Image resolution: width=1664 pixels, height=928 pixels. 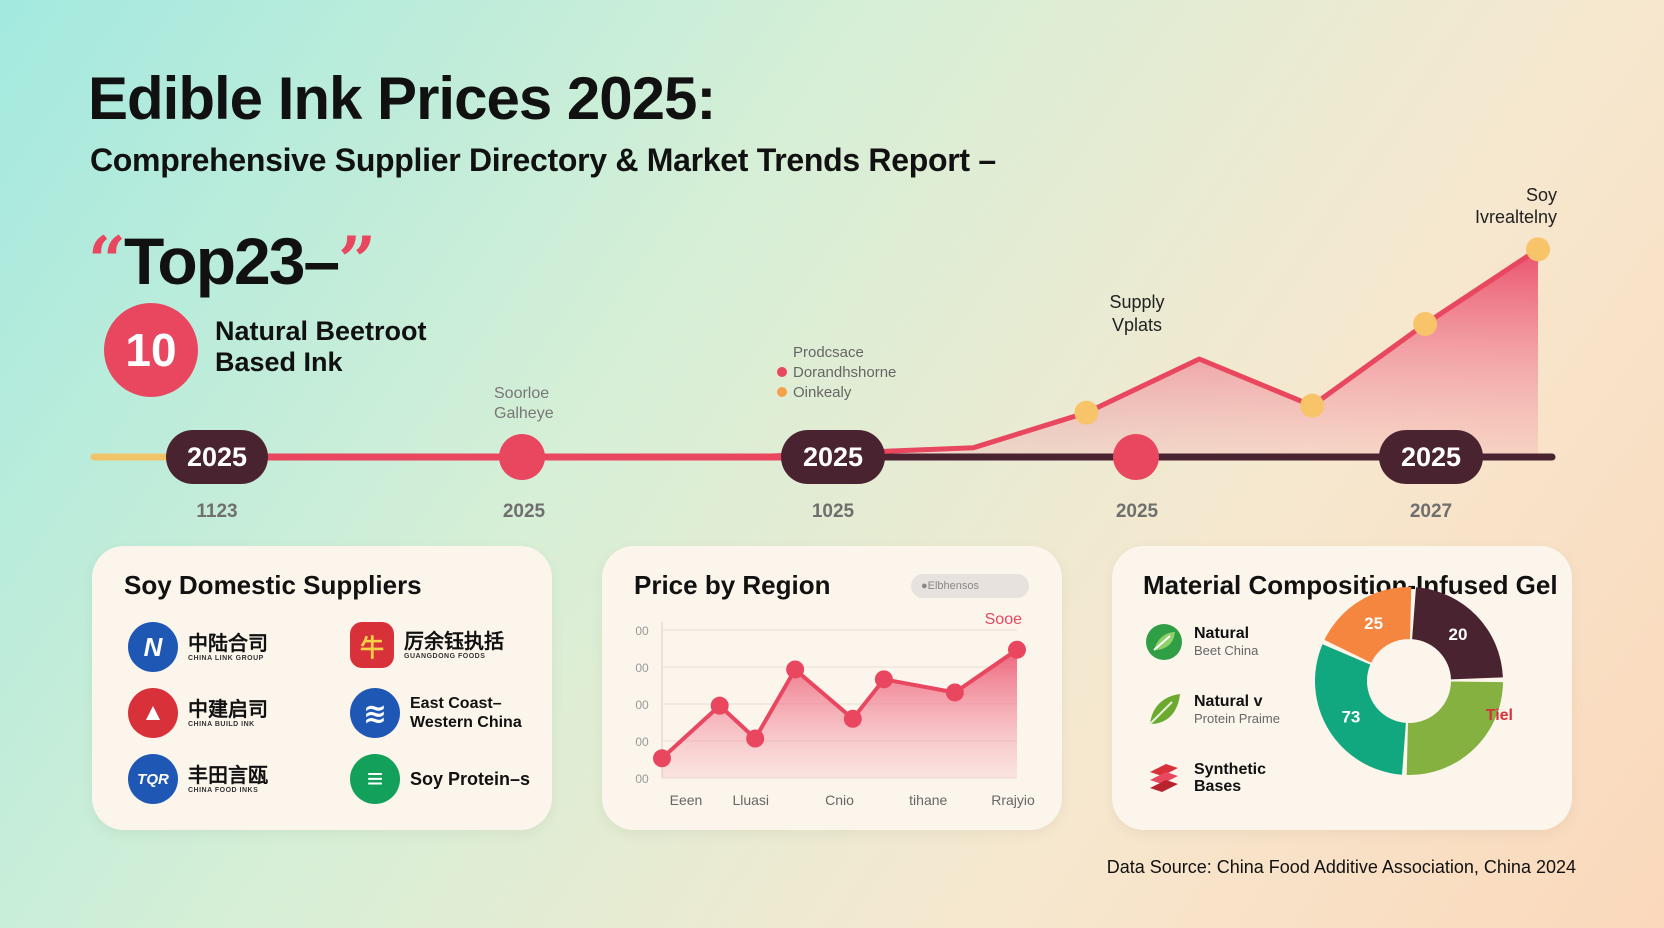 I want to click on supplier-logo-icon: 牛, so click(x=372, y=645).